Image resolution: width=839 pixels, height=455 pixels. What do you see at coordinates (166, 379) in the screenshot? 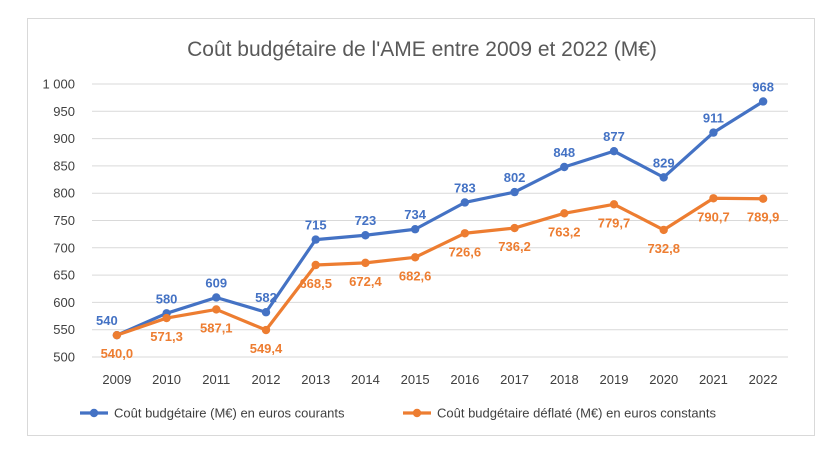
I see `x-tick-label: 2010` at bounding box center [166, 379].